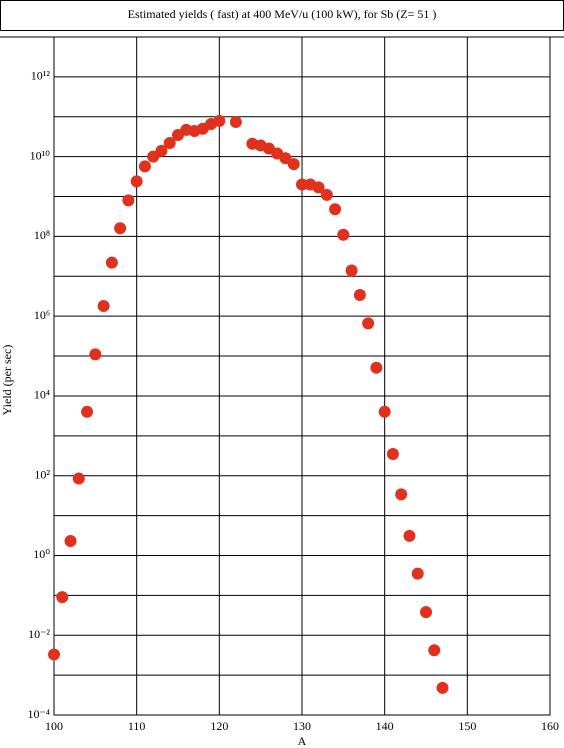 The width and height of the screenshot is (564, 748). What do you see at coordinates (39, 634) in the screenshot?
I see `y-tick-label: 10⁻²` at bounding box center [39, 634].